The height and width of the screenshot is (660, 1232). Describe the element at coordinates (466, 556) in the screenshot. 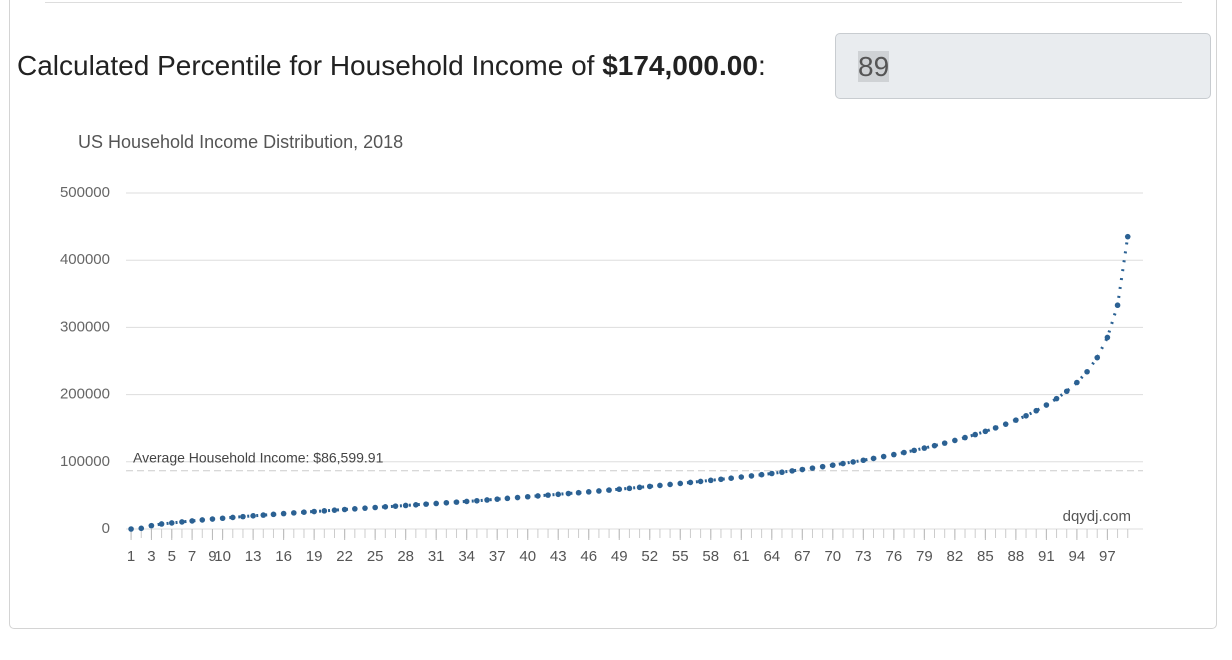

I see `x-tick-label: 34` at that location.